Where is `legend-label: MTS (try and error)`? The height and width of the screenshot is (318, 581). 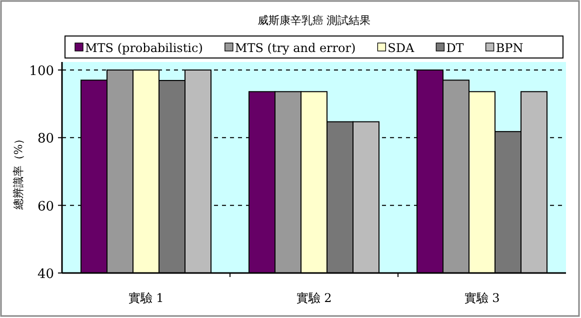
legend-label: MTS (try and error) is located at coordinates (295, 48).